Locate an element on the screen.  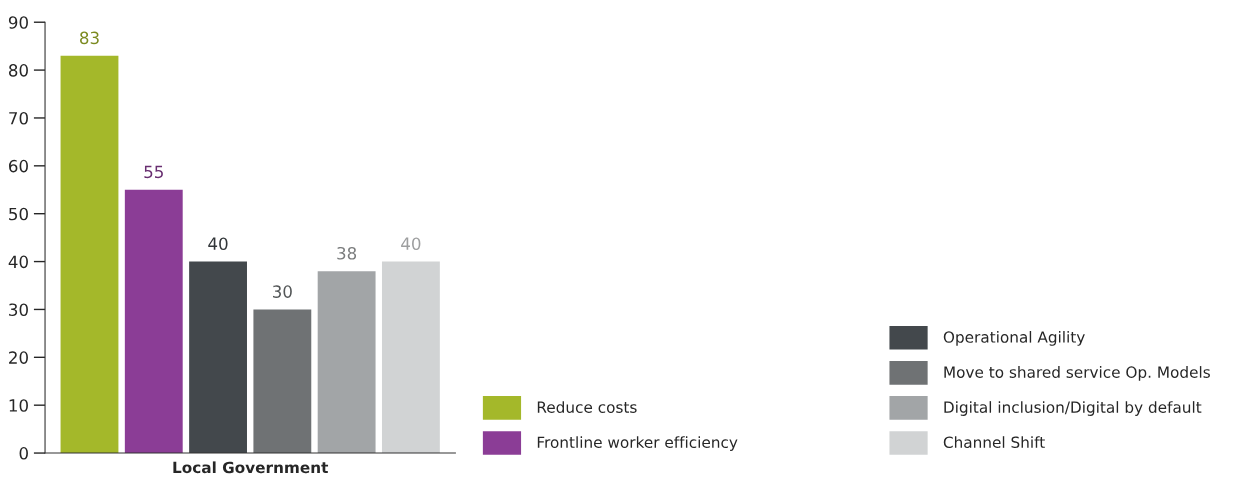
y-tick-label: 40 is located at coordinates (18, 262).